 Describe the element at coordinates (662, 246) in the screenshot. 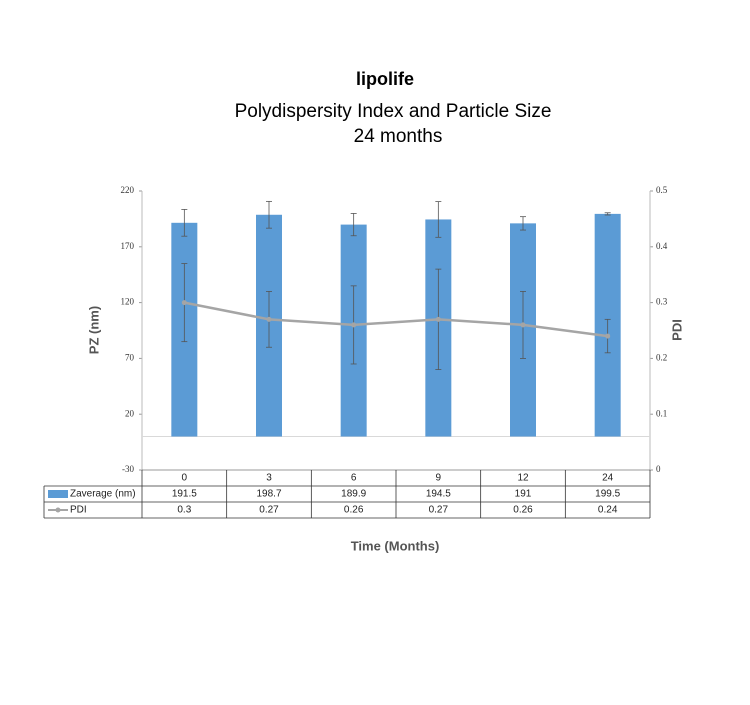

I see `y2-tick-label: 0.4` at that location.